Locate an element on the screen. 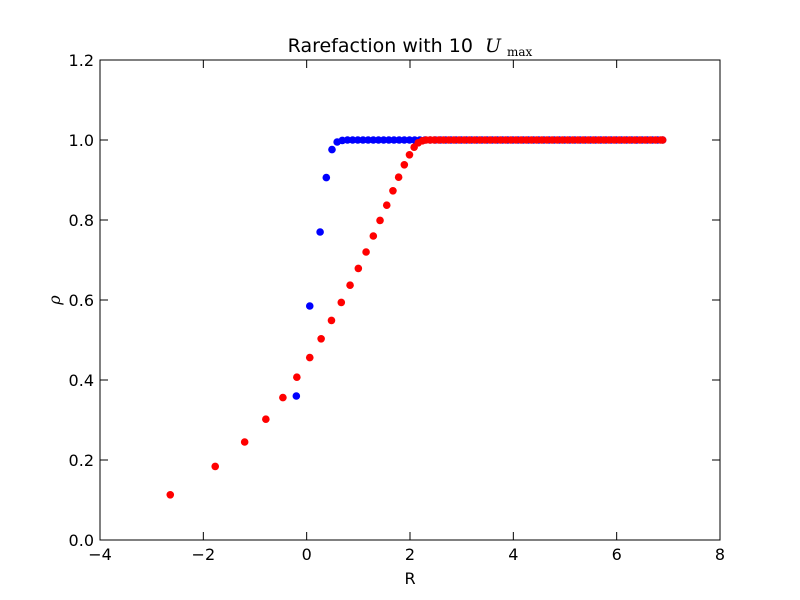 Image resolution: width=800 pixels, height=600 pixels. y-tick-label: 1.0 is located at coordinates (81, 140).